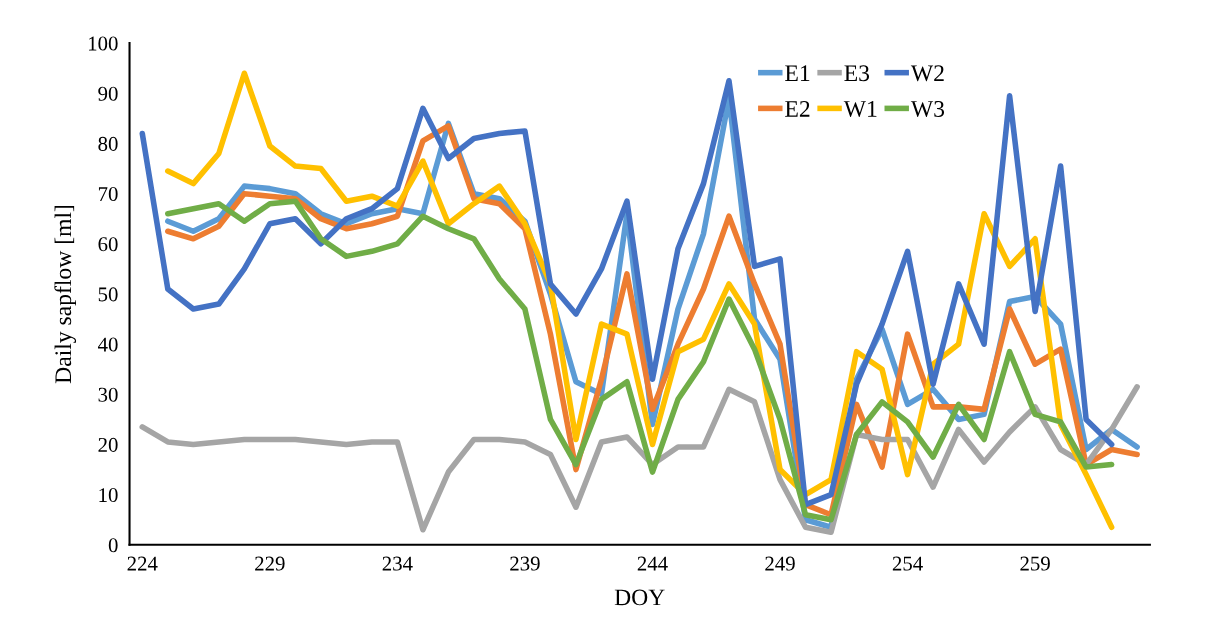 The image size is (1222, 644). What do you see at coordinates (927, 109) in the screenshot?
I see `legend-label: W3` at bounding box center [927, 109].